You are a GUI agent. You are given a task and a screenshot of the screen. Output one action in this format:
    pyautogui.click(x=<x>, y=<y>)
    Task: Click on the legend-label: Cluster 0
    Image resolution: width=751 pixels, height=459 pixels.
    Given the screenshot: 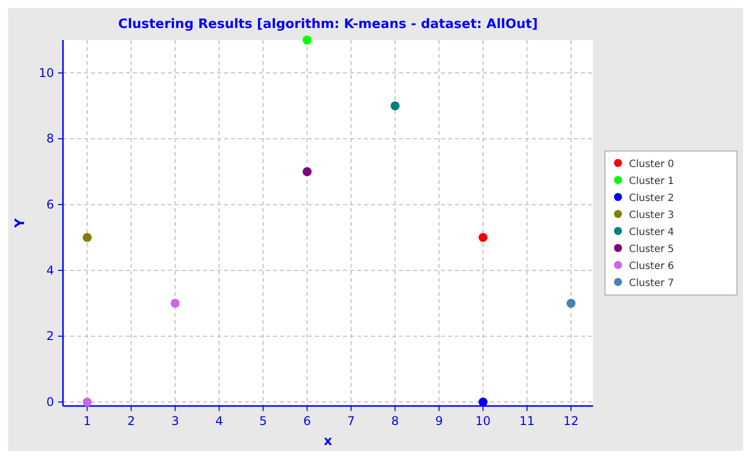 What is the action you would take?
    pyautogui.click(x=651, y=164)
    